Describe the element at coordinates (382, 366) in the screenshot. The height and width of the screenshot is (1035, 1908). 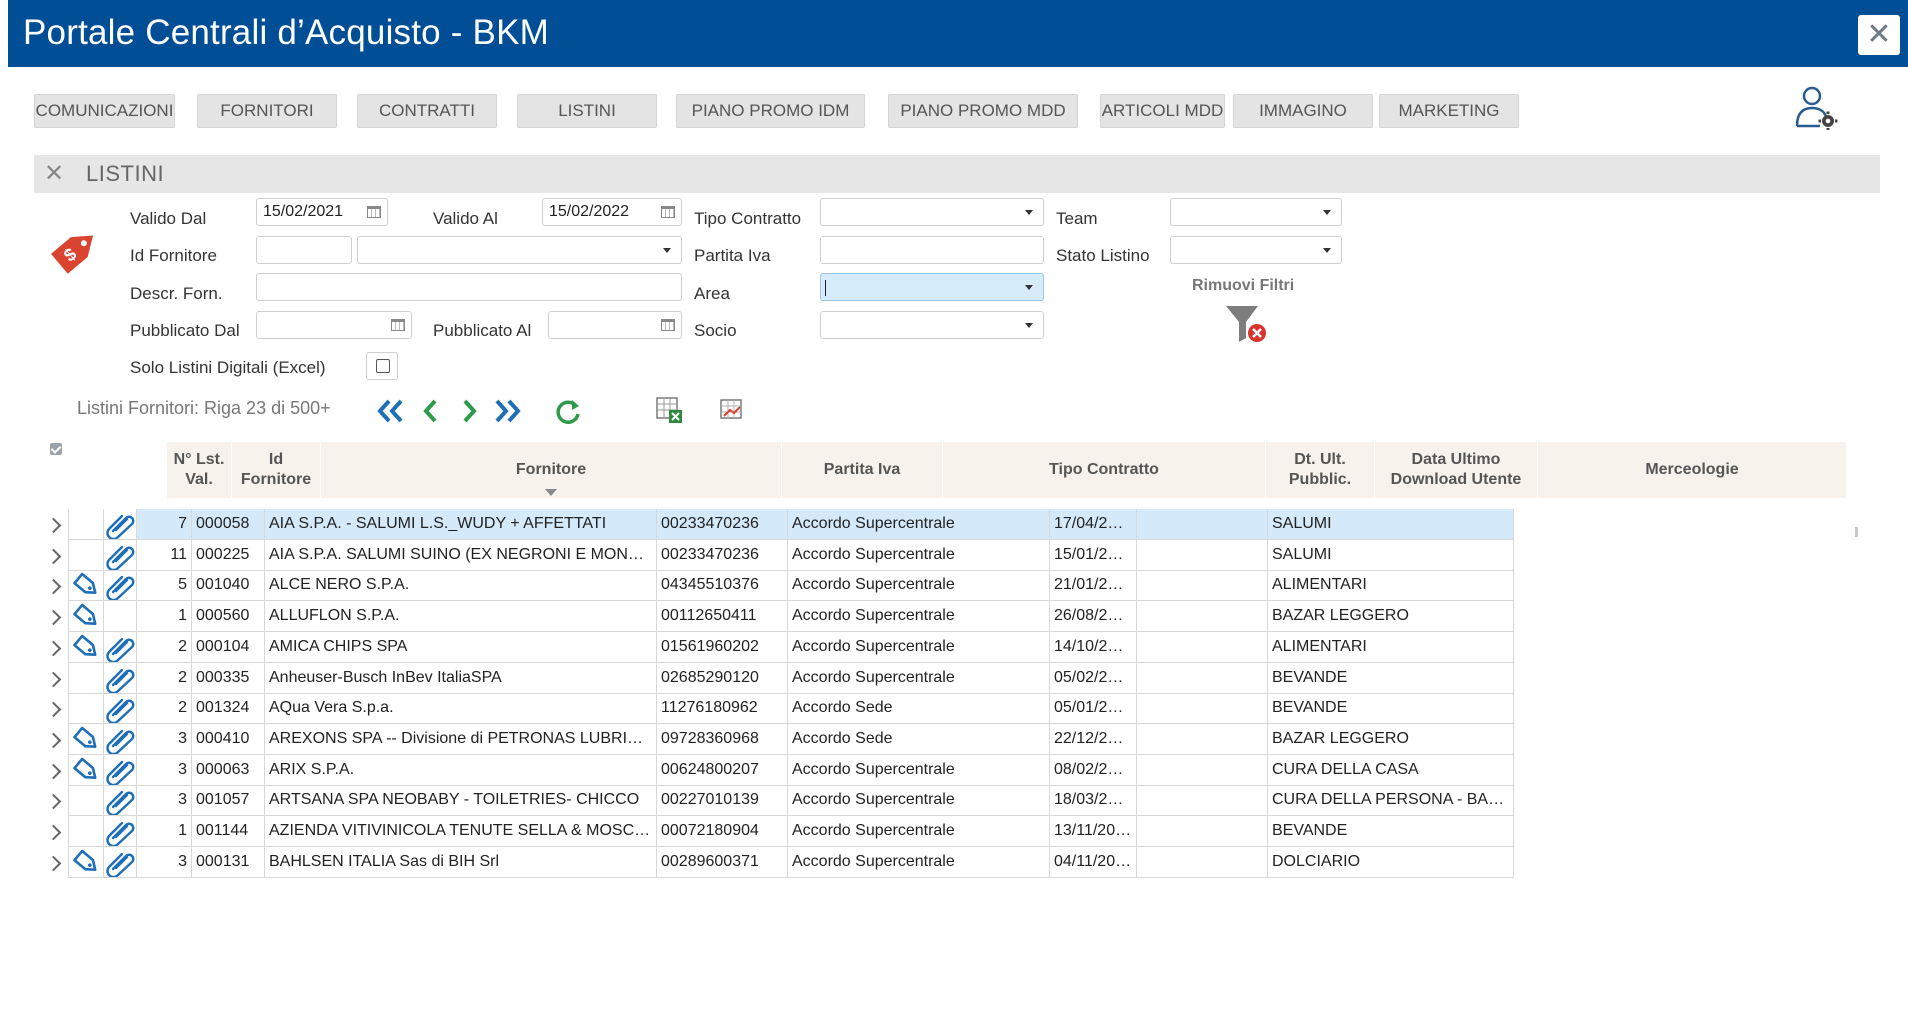
I see `solo-digitali-checkbox` at that location.